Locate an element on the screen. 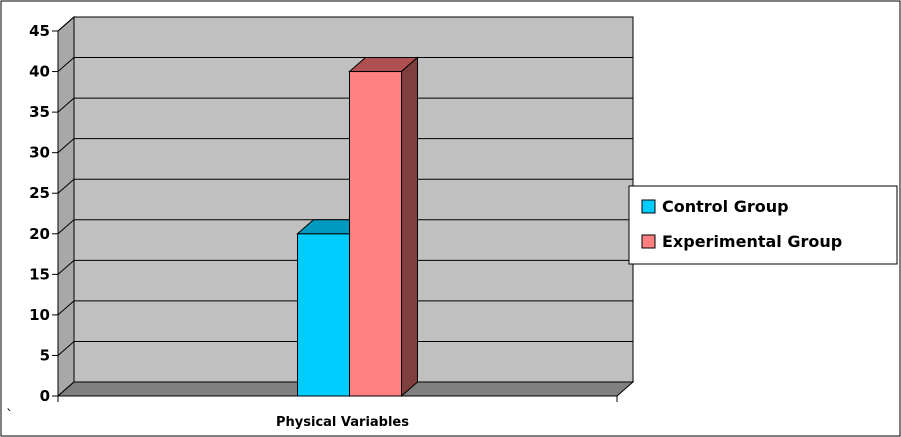 The image size is (901, 437). y-tick-label: 0 is located at coordinates (45, 396).